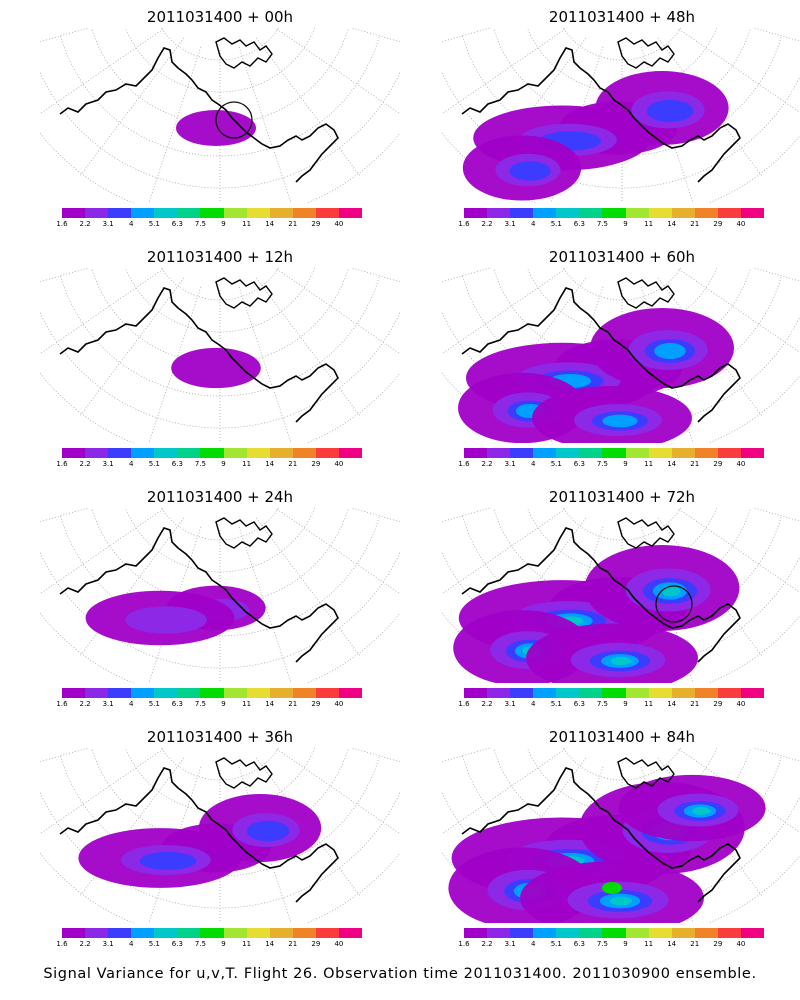 The image size is (800, 1000). I want to click on colorbar-labels: 1.6 2.2 3.1 4 5.1 6.3 7.5 9 11 14 21 29 40, so click(209, 706).